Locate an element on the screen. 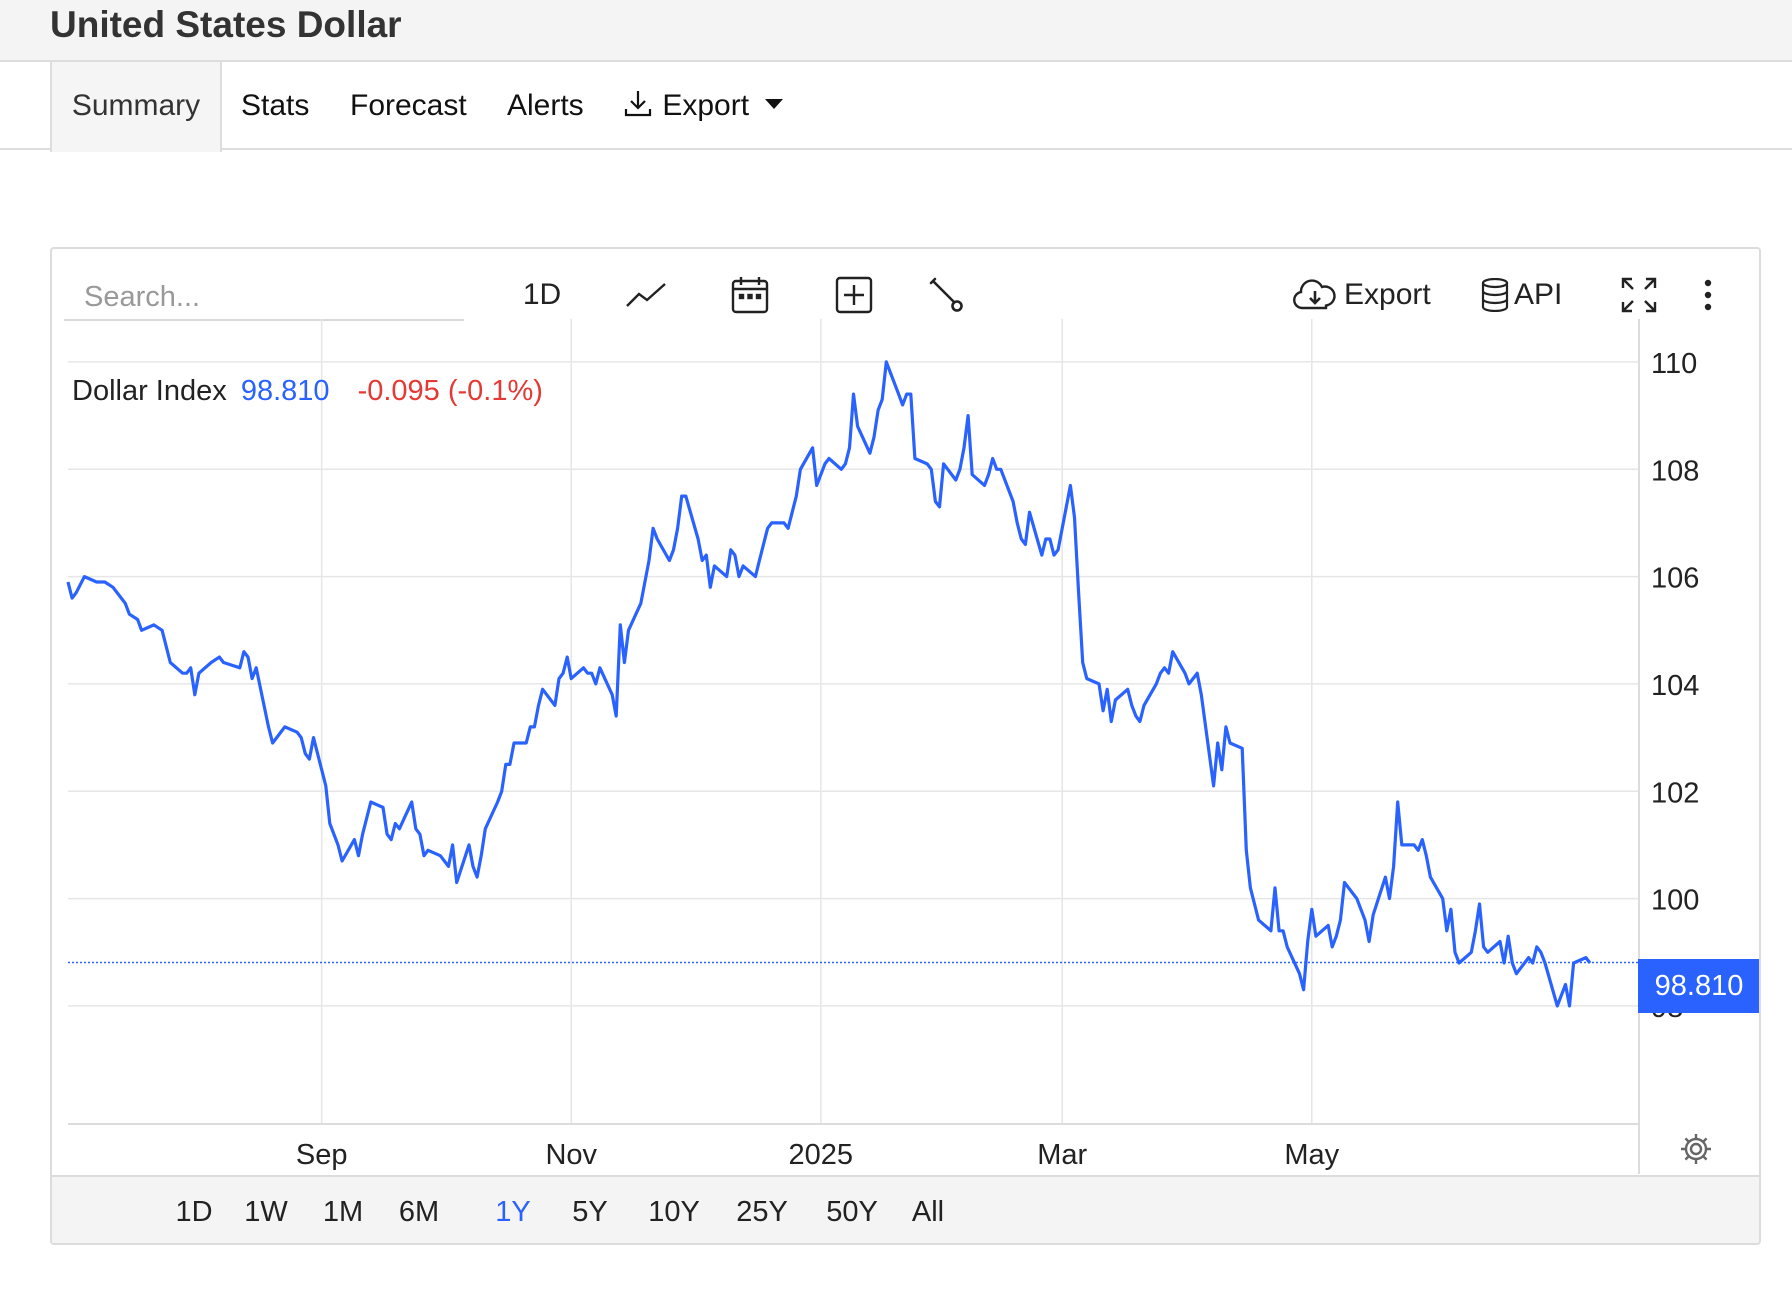  line-chart-icon is located at coordinates (646, 295).